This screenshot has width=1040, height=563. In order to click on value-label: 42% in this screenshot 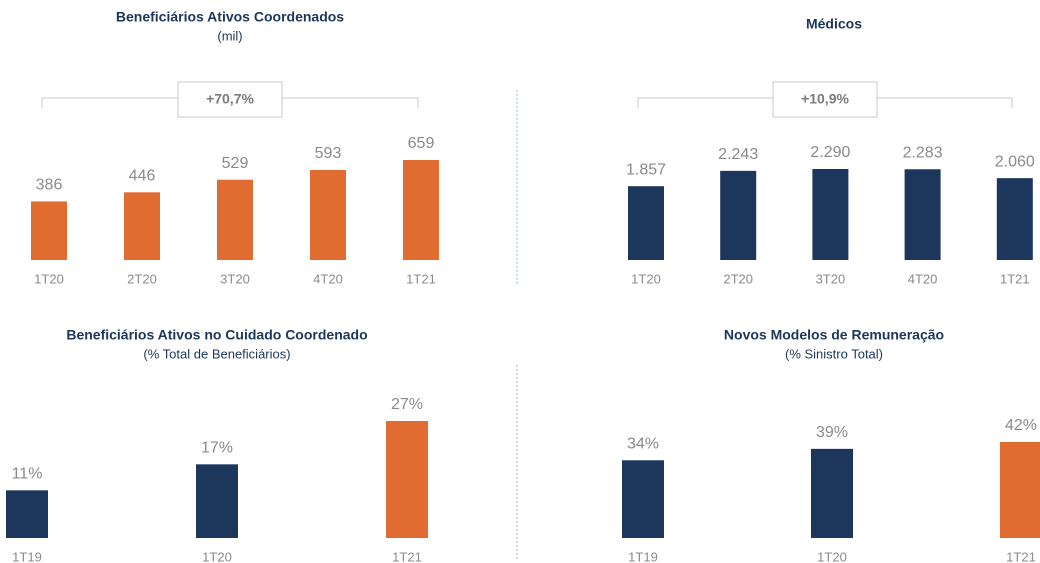, I will do `click(1021, 425)`.